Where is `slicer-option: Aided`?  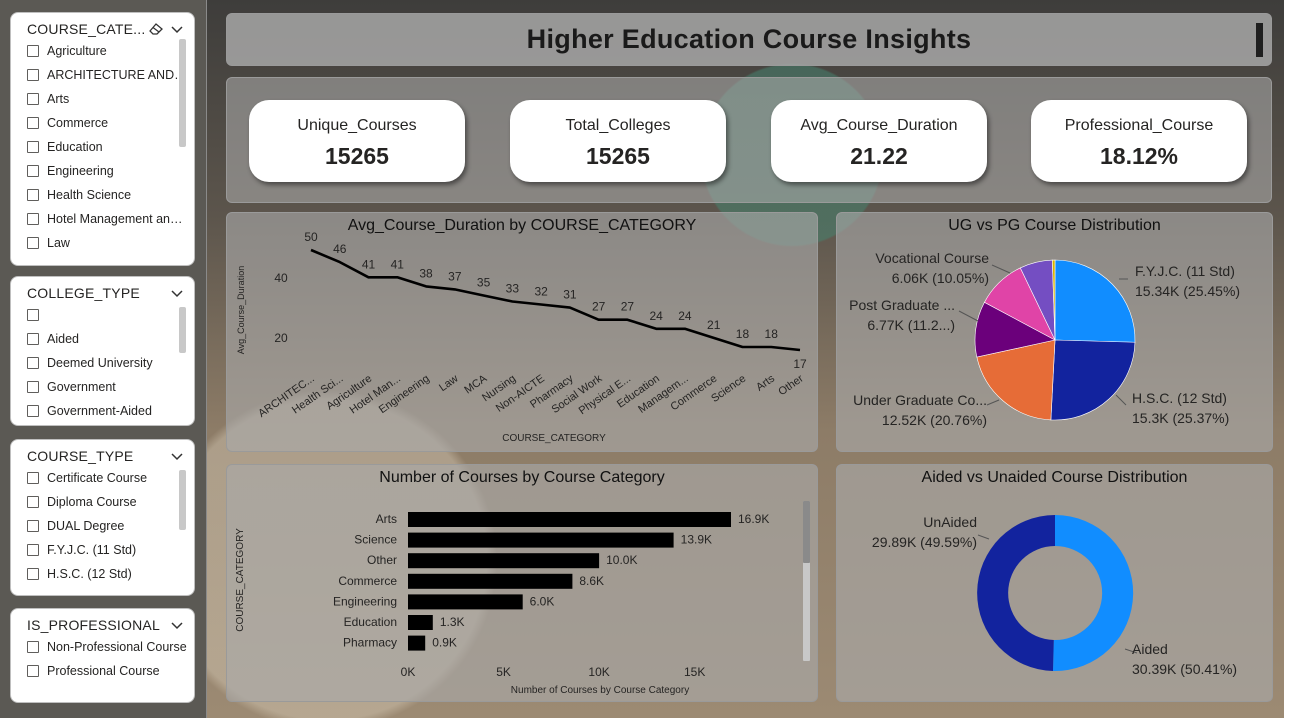
slicer-option: Aided is located at coordinates (110, 339).